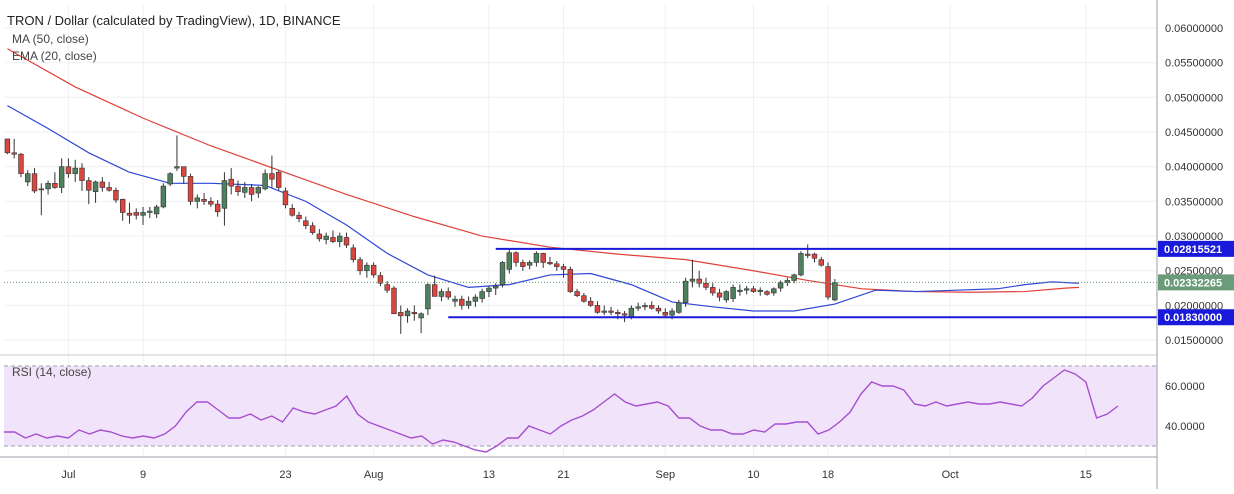  Describe the element at coordinates (489, 475) in the screenshot. I see `time-tick-label: 13` at that location.